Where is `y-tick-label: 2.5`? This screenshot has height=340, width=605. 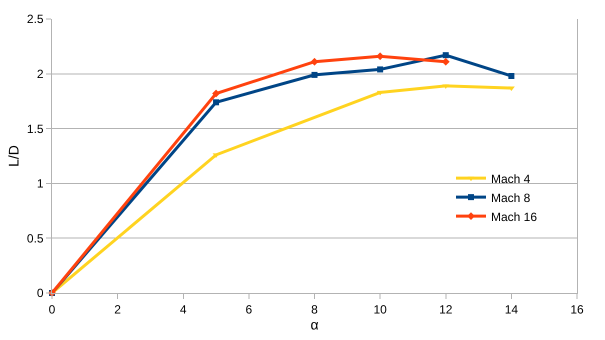 y-tick-label: 2.5 is located at coordinates (35, 19).